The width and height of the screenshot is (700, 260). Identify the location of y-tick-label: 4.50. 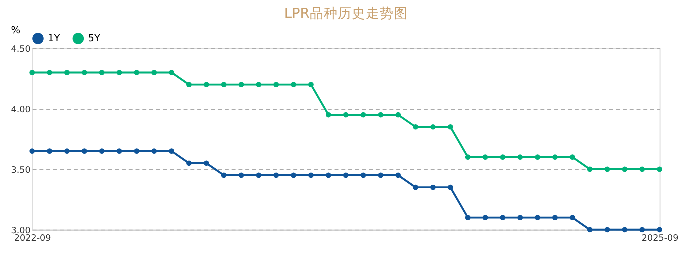
(21, 49).